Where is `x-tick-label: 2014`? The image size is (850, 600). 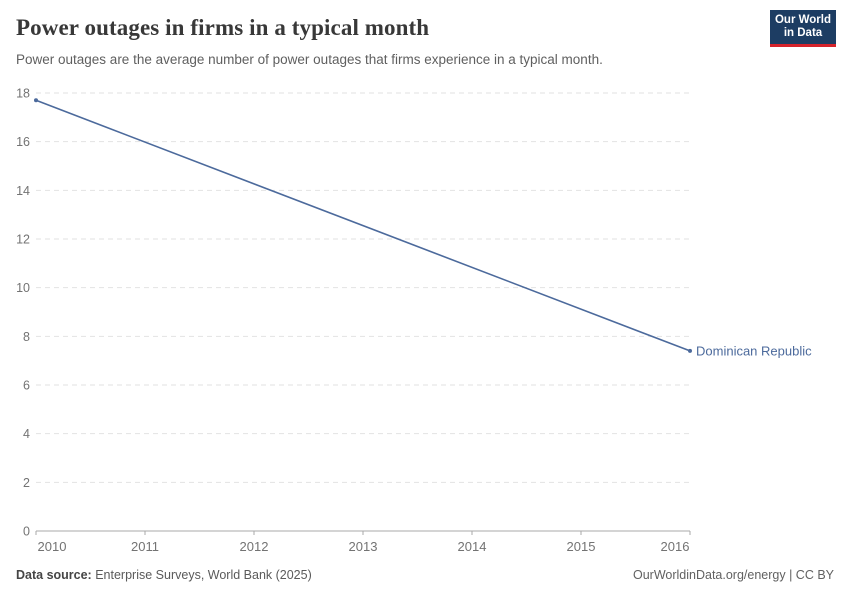
x-tick-label: 2014 is located at coordinates (472, 546).